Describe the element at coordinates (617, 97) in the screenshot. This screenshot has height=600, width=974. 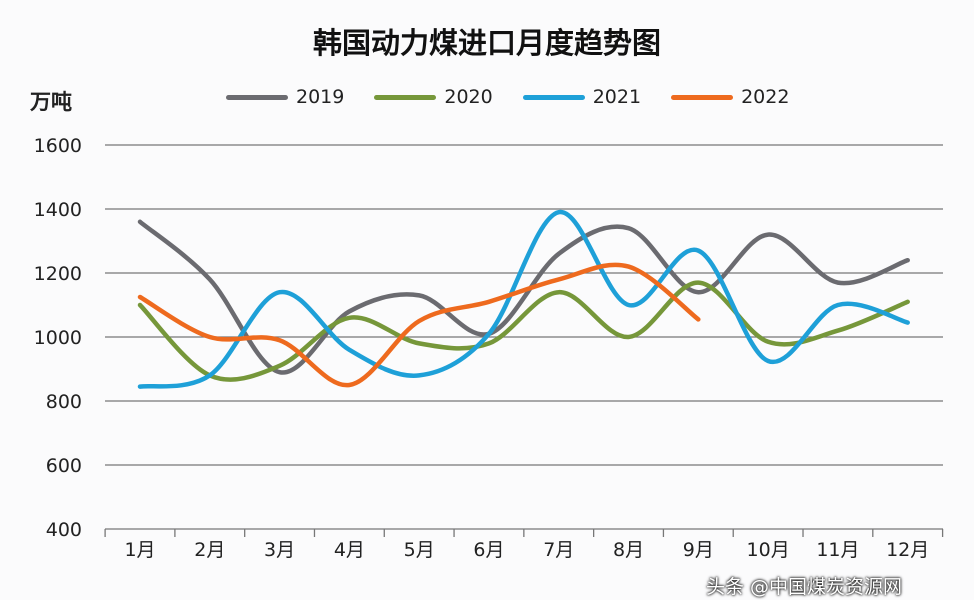
I see `legend-label: 2021` at that location.